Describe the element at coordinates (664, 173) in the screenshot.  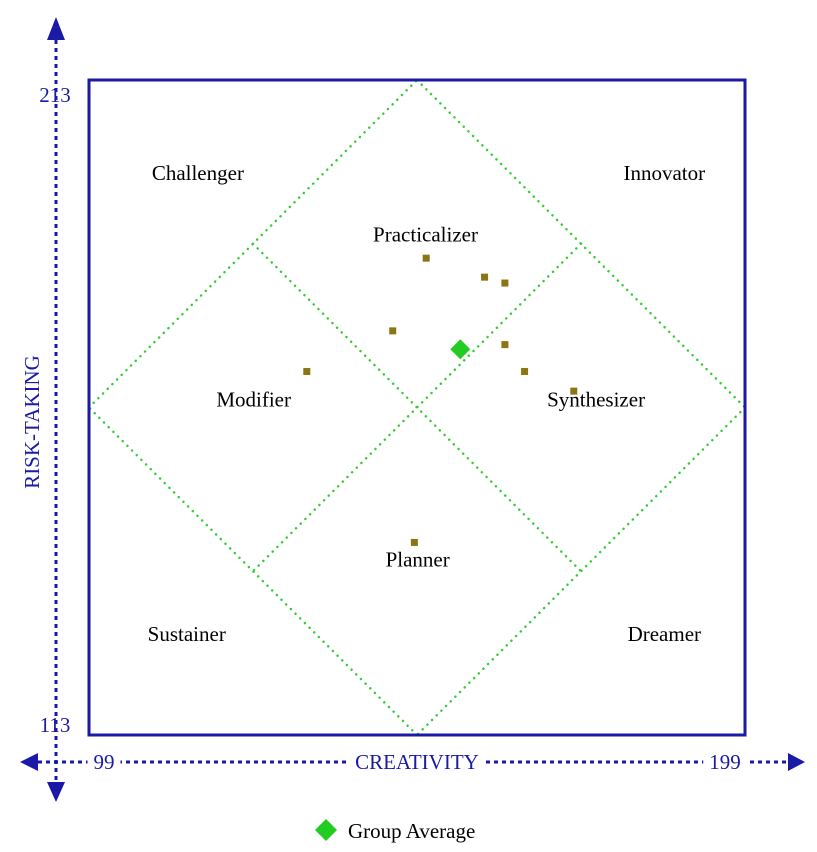
I see `region-label-innovator: Innovator` at that location.